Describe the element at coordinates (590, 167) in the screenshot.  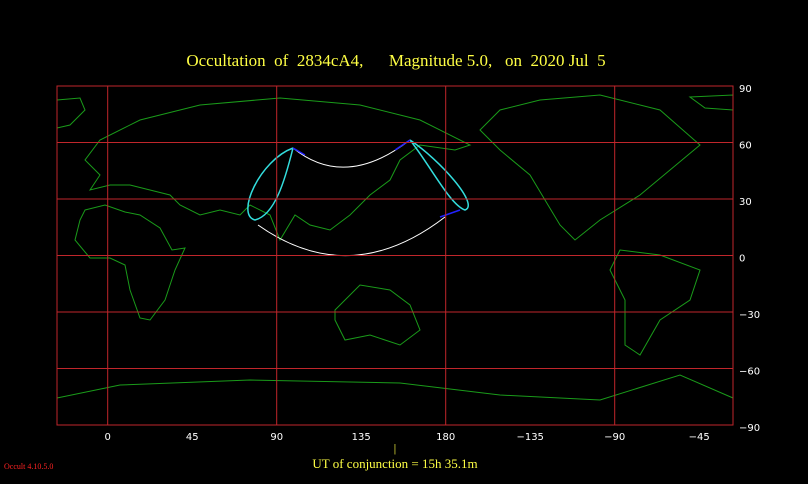
I see `north-america` at that location.